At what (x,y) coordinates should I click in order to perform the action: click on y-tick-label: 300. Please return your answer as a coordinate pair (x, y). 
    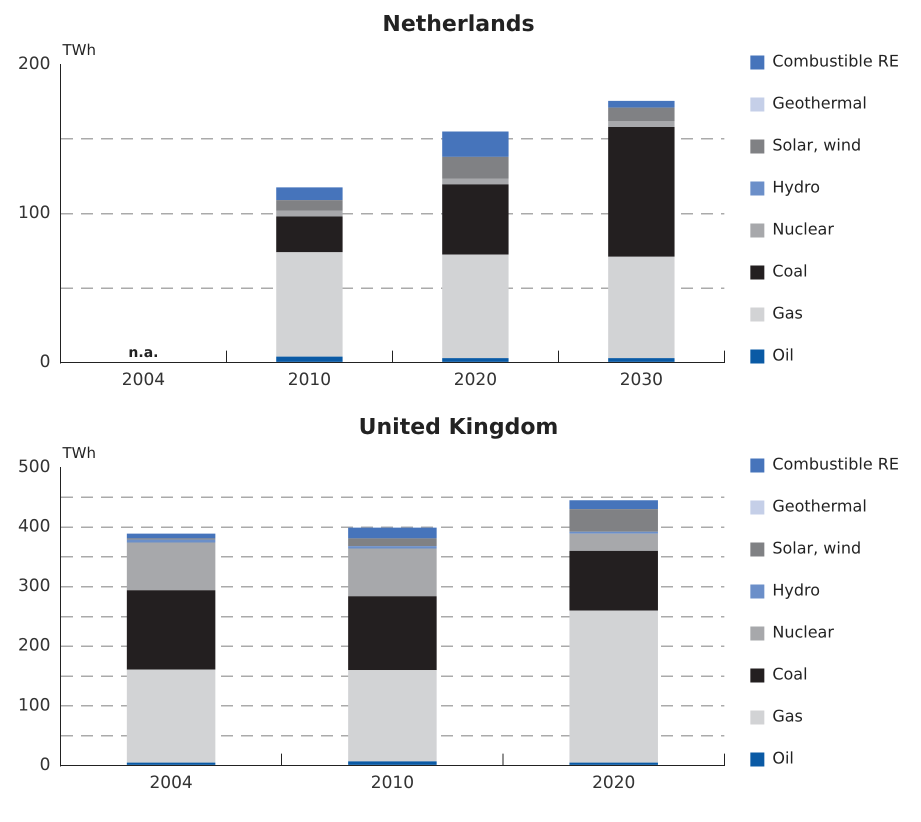
    Looking at the image, I should click on (34, 586).